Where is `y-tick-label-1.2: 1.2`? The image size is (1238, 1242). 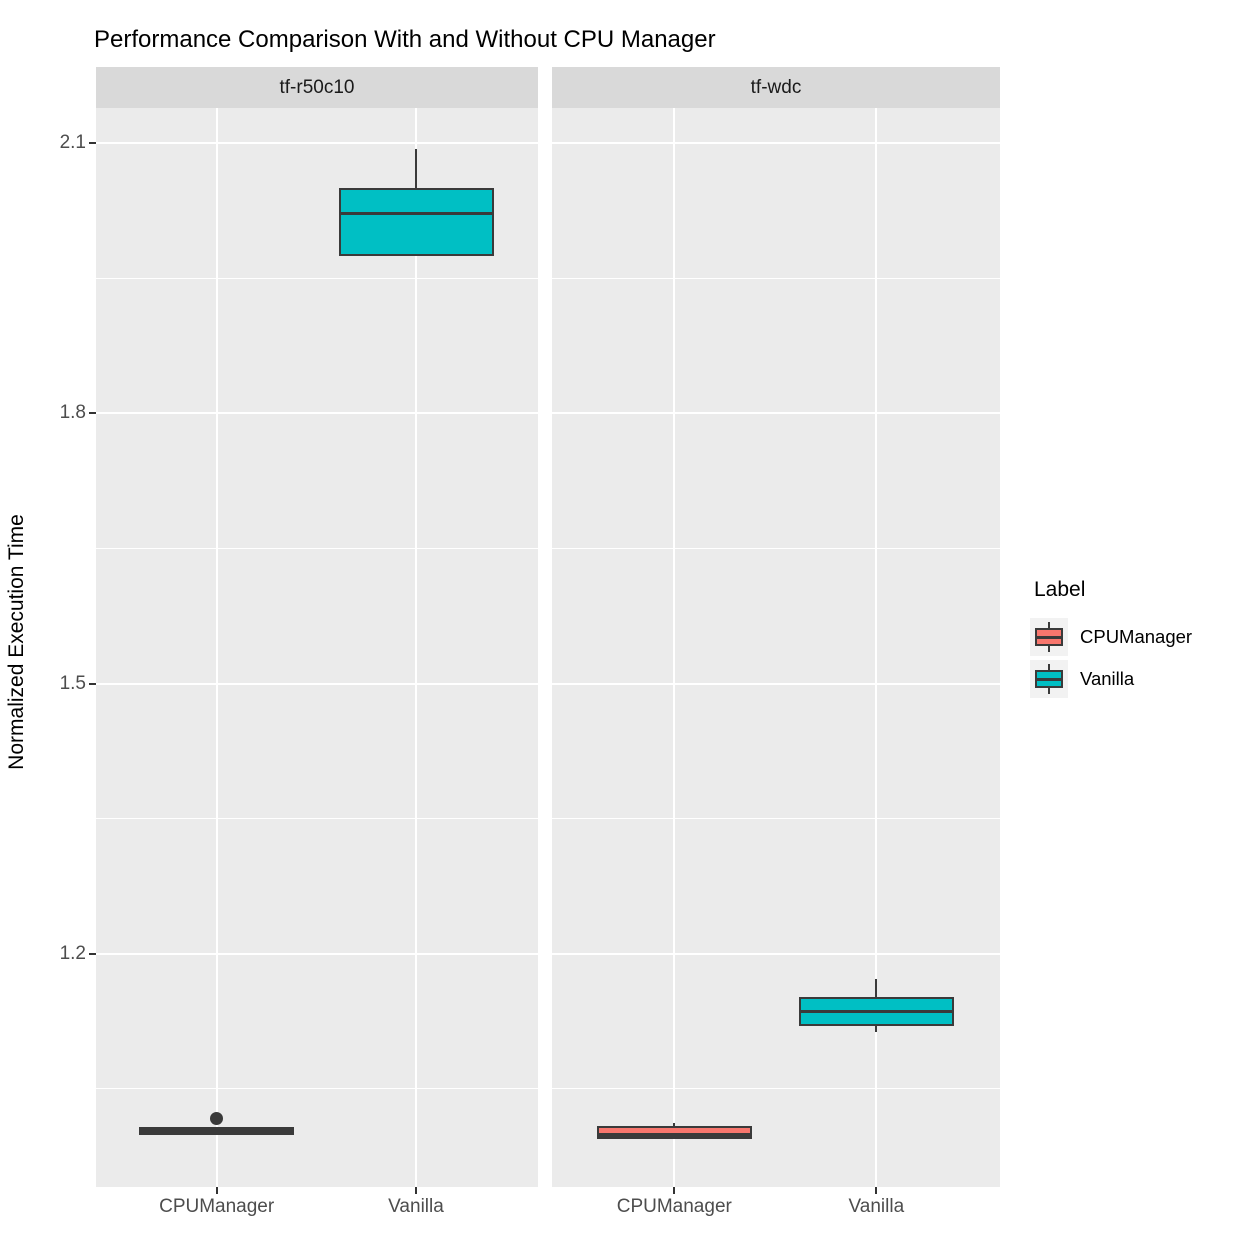 y-tick-label-1.2: 1.2 is located at coordinates (72, 953).